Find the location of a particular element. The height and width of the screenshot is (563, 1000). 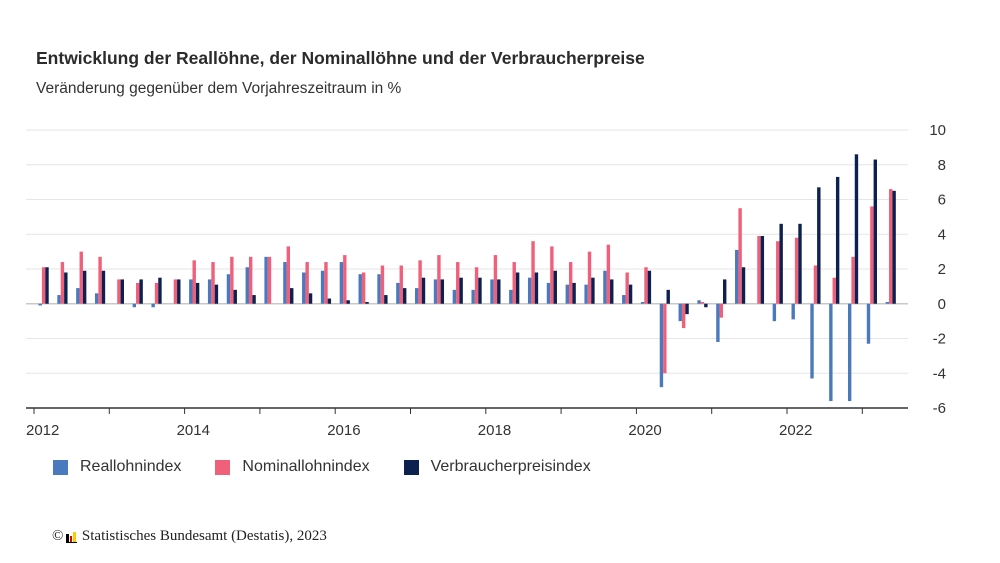

y-tick-label: 8 is located at coordinates (942, 165).